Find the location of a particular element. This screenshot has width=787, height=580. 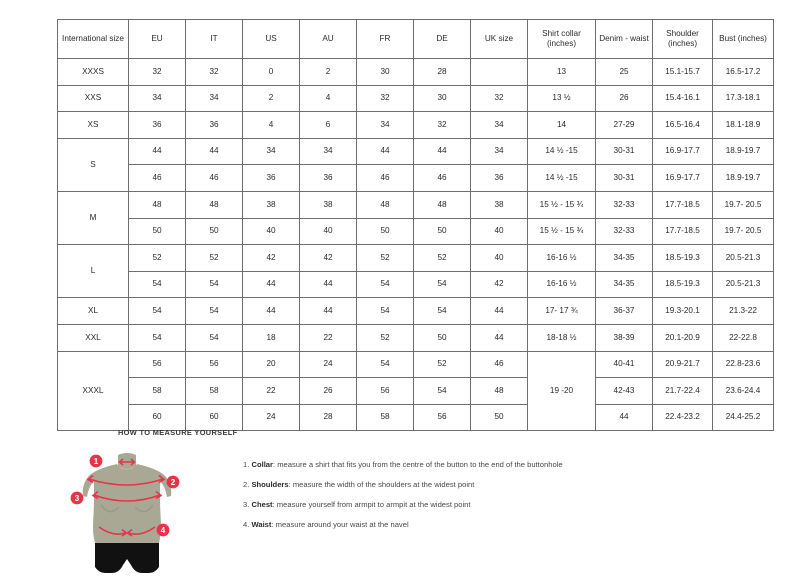

torso-shape is located at coordinates (127, 504).